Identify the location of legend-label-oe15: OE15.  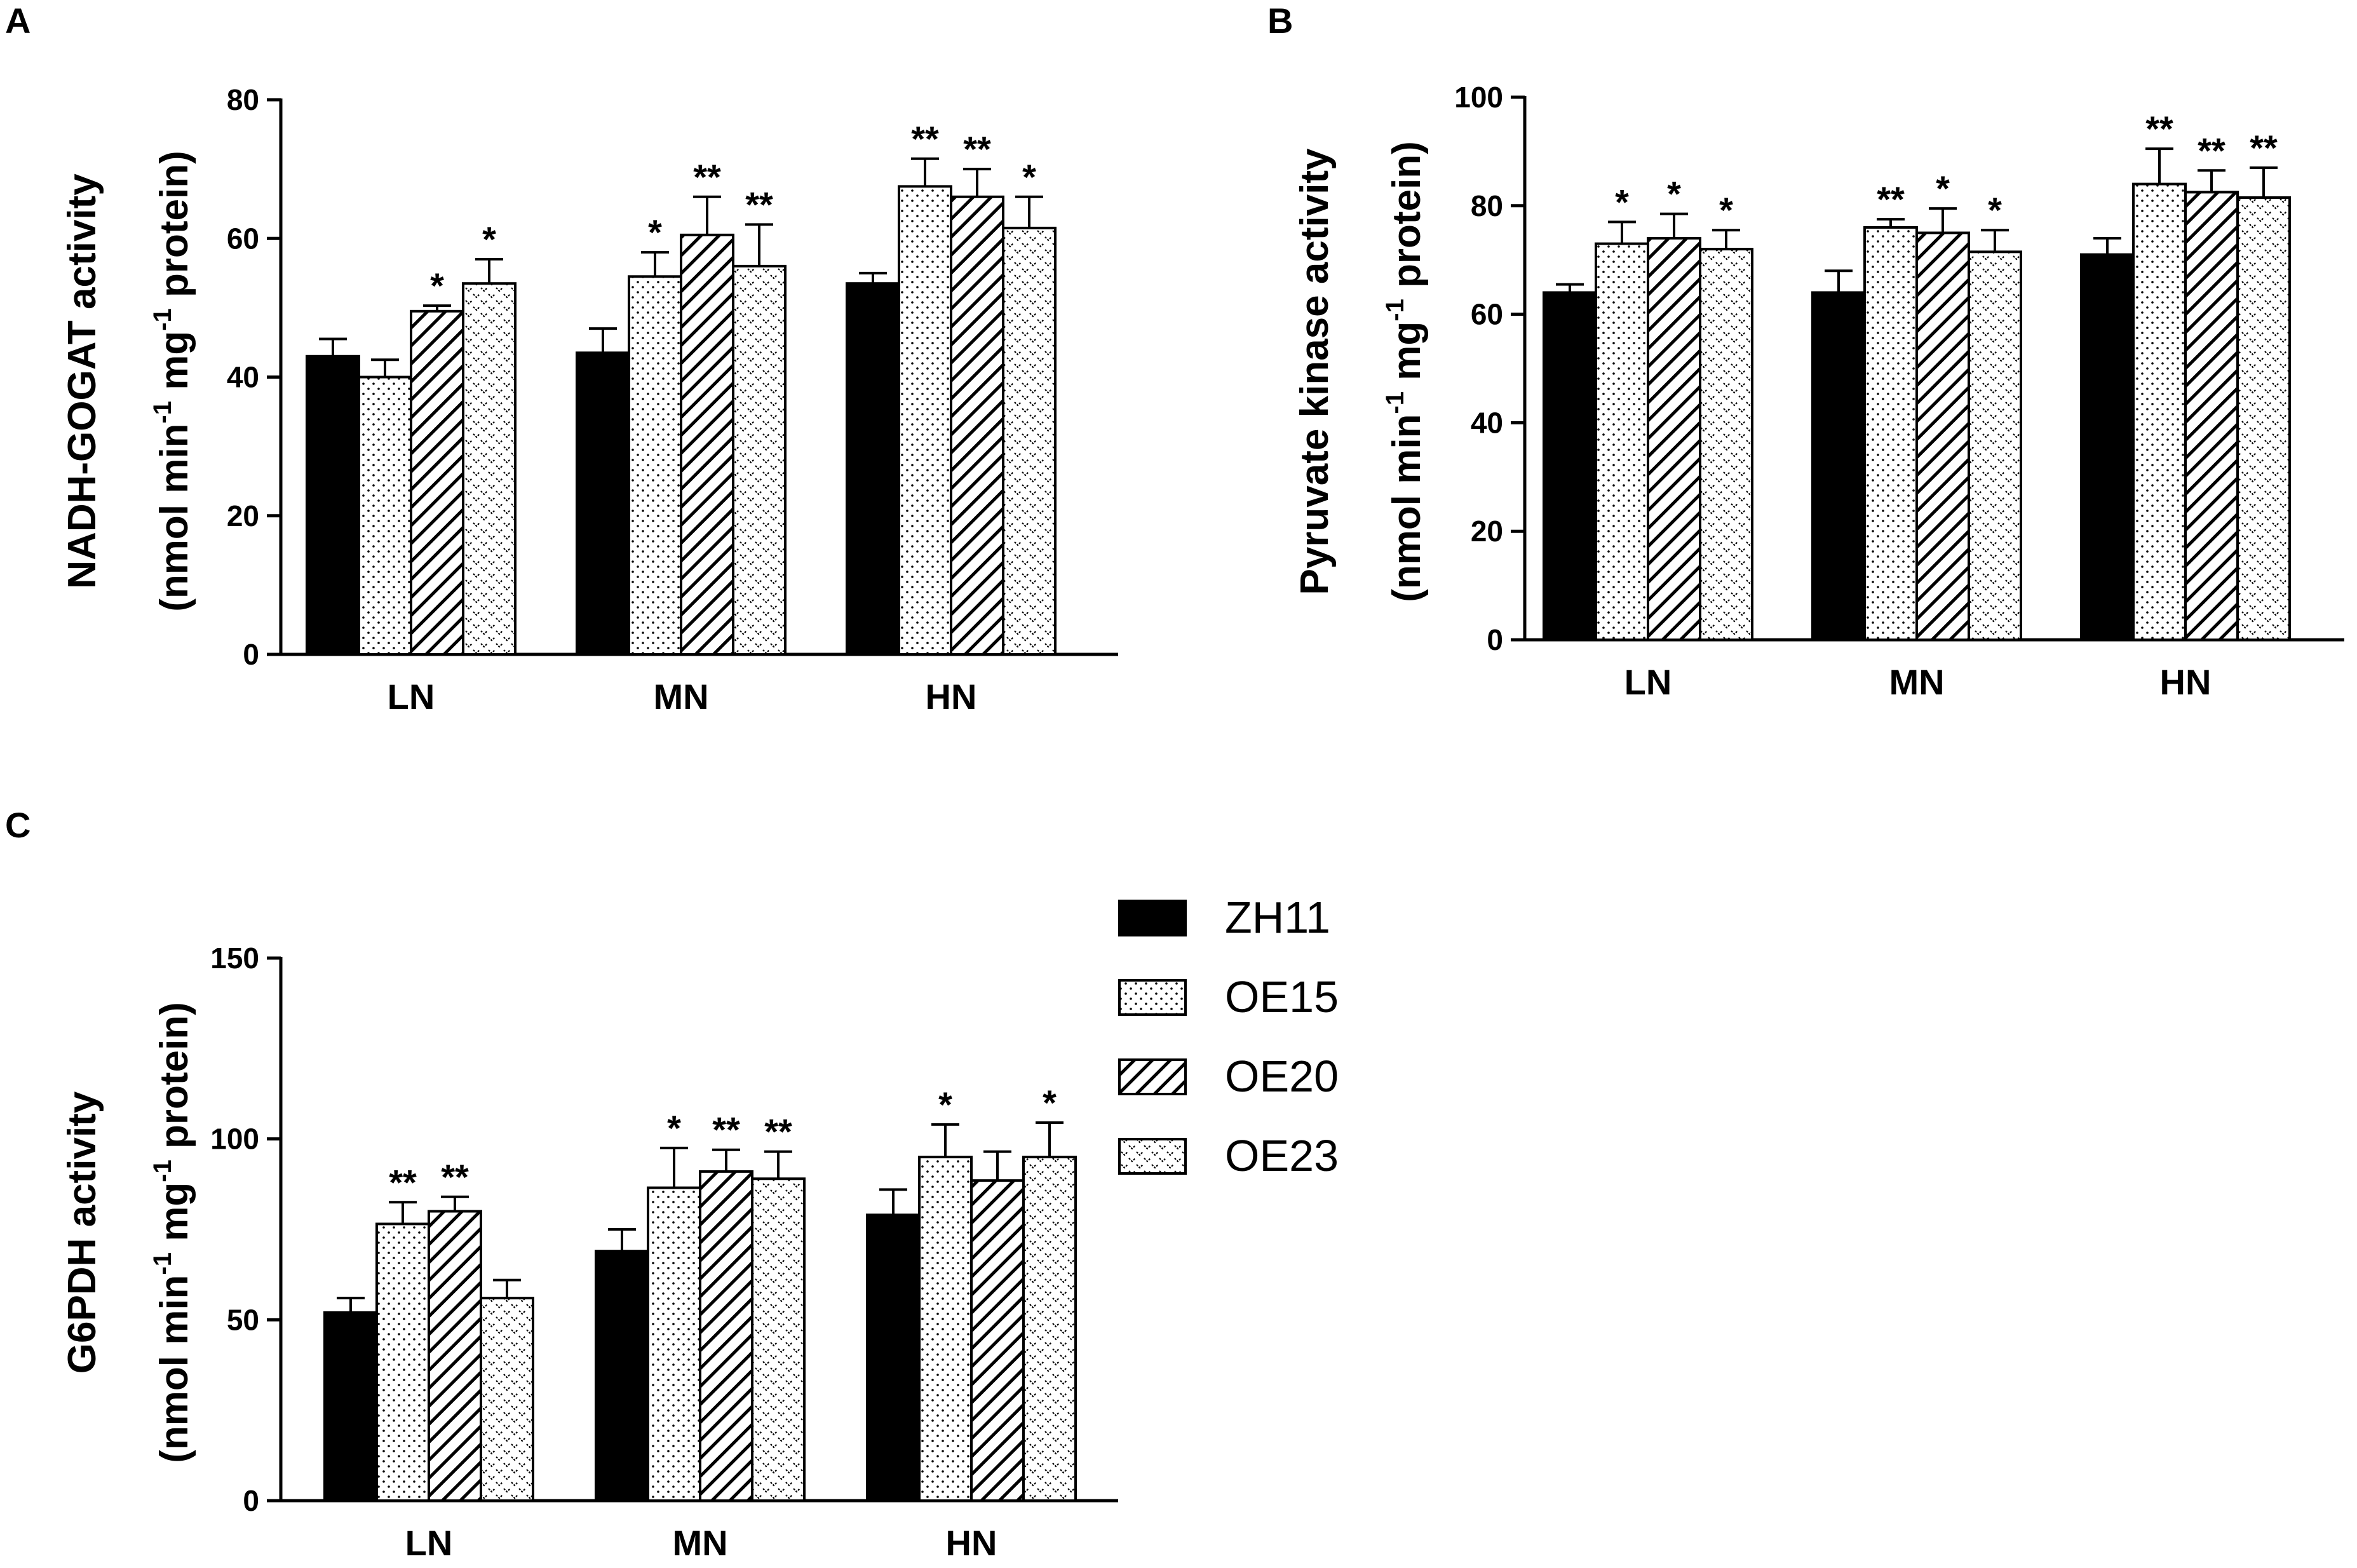
(1282, 997).